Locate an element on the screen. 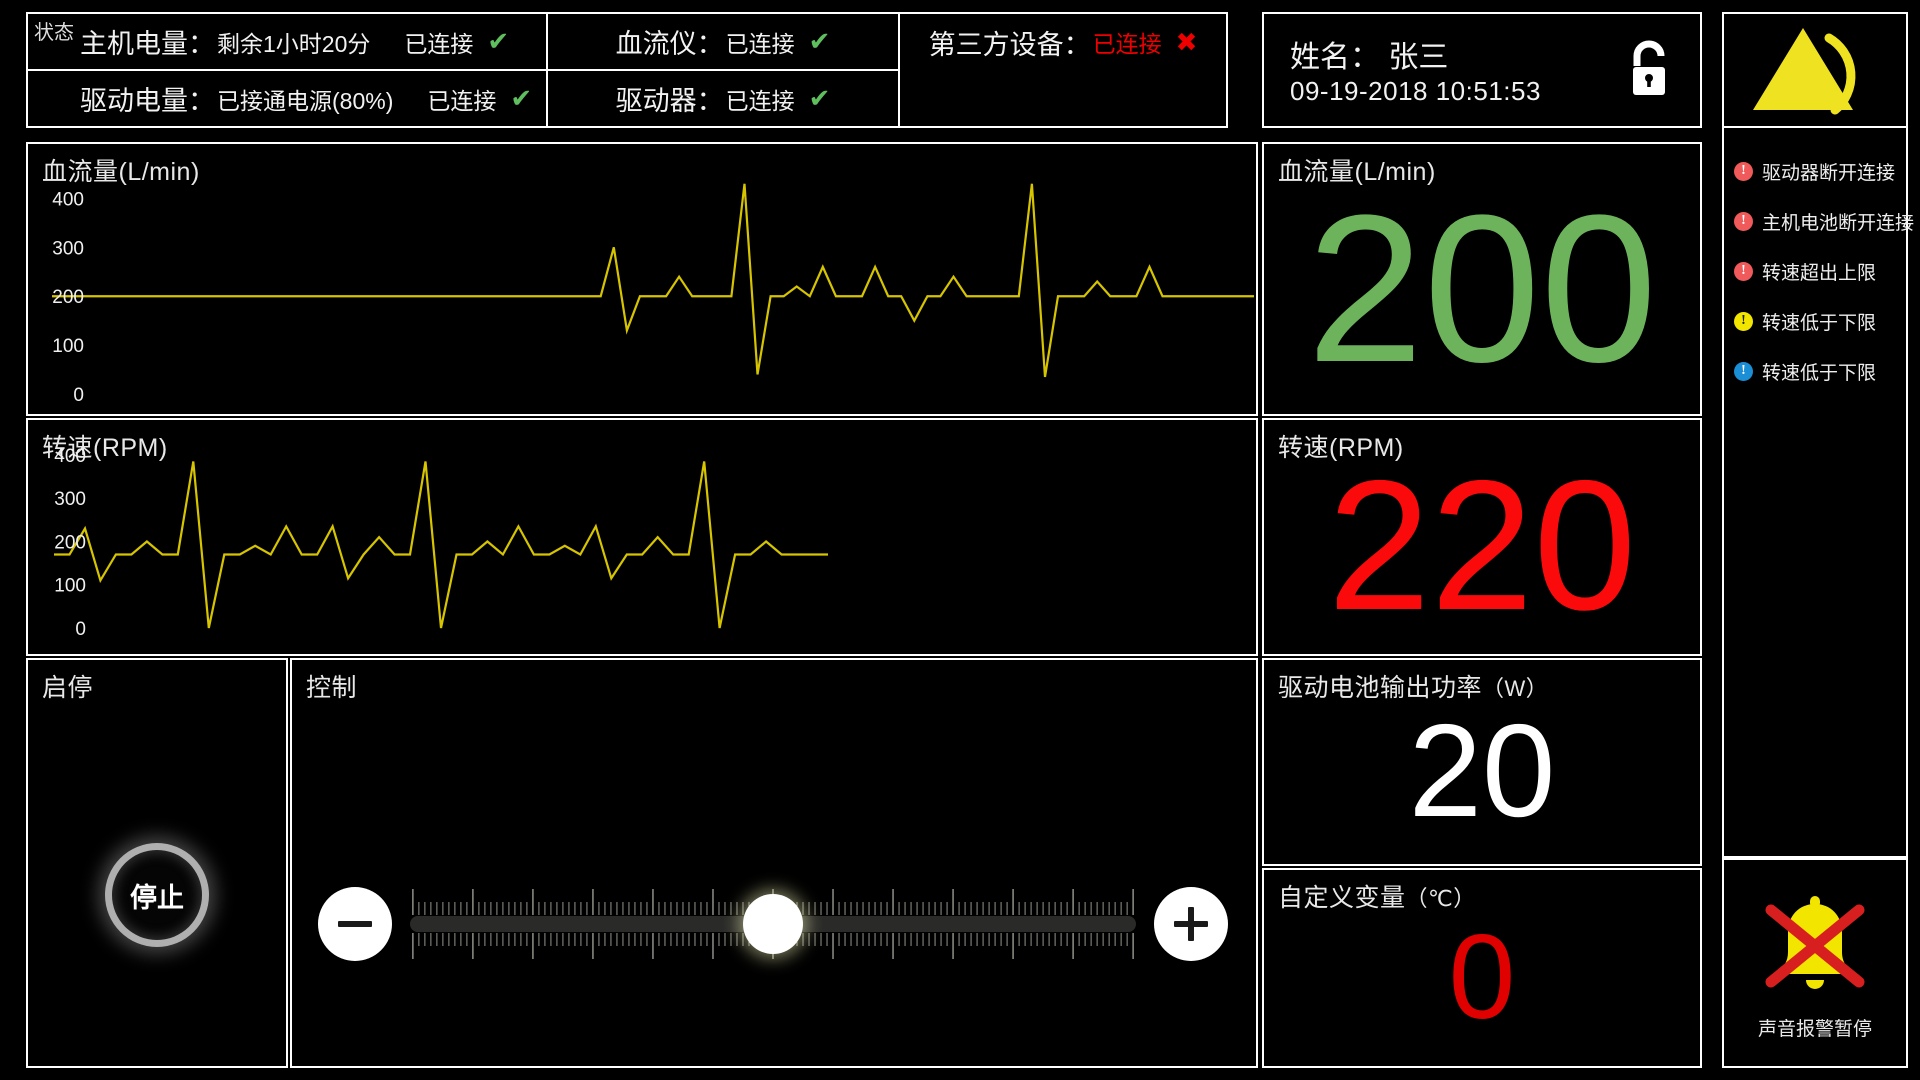 The width and height of the screenshot is (1920, 1080). status-row-empty is located at coordinates (1063, 98).